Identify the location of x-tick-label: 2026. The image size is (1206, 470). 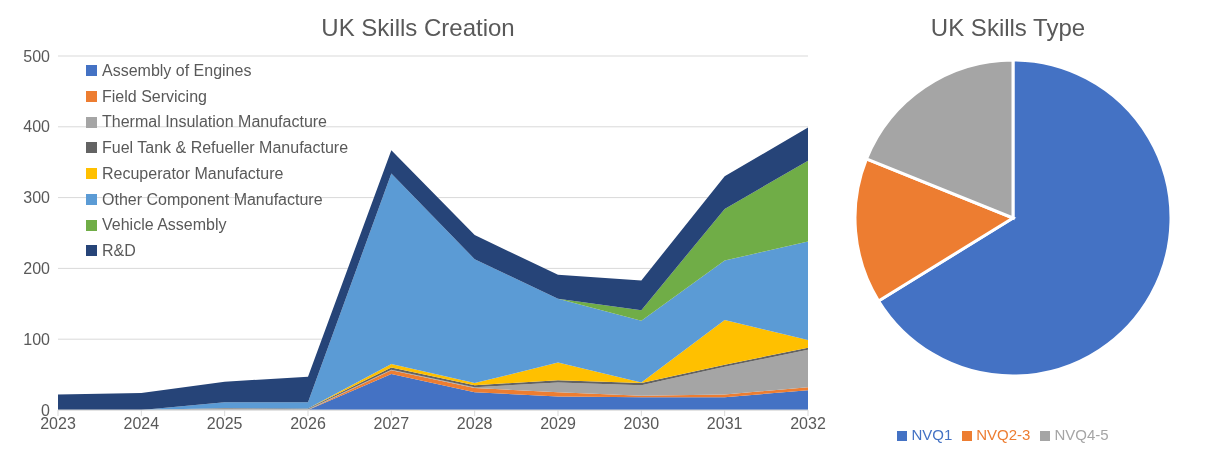
(308, 424).